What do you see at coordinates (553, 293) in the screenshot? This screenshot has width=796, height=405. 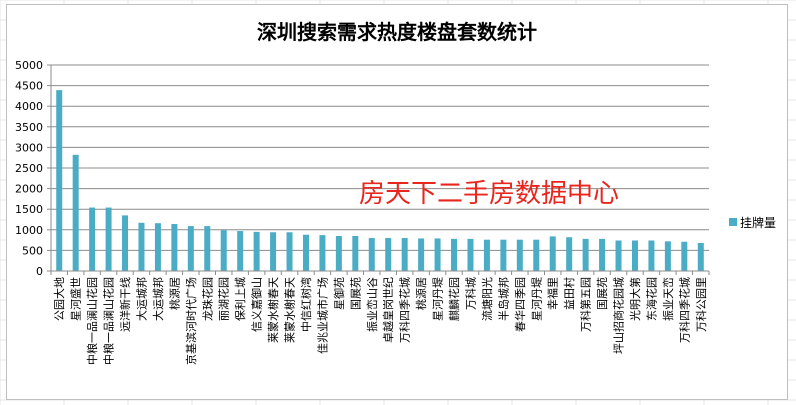 I see `x-tick-label: 幸福里` at bounding box center [553, 293].